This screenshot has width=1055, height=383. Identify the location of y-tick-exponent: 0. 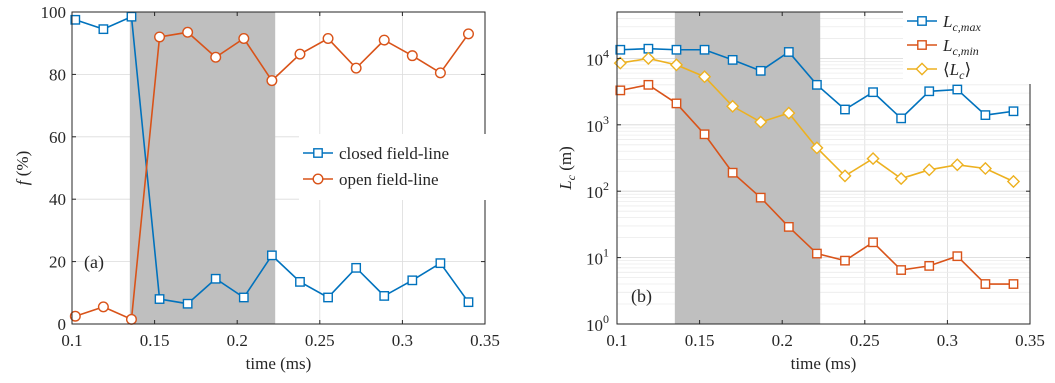
(606, 319).